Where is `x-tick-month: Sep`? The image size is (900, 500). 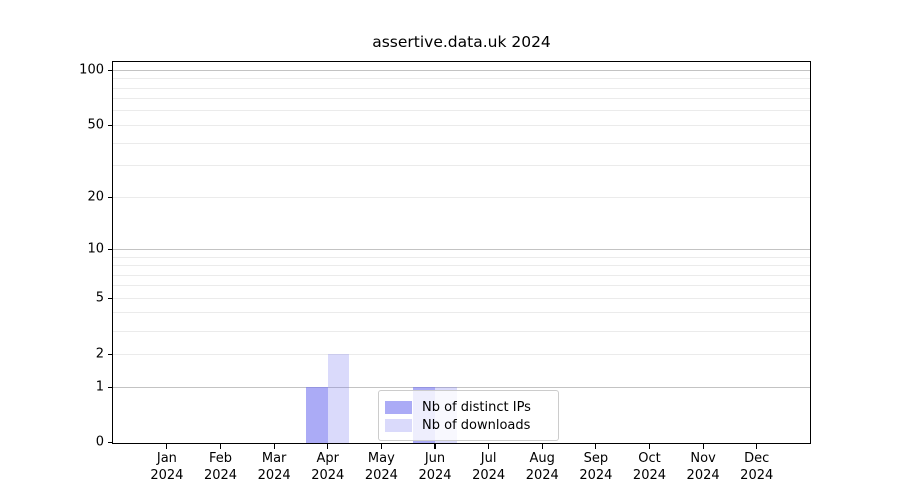 x-tick-month: Sep is located at coordinates (596, 458).